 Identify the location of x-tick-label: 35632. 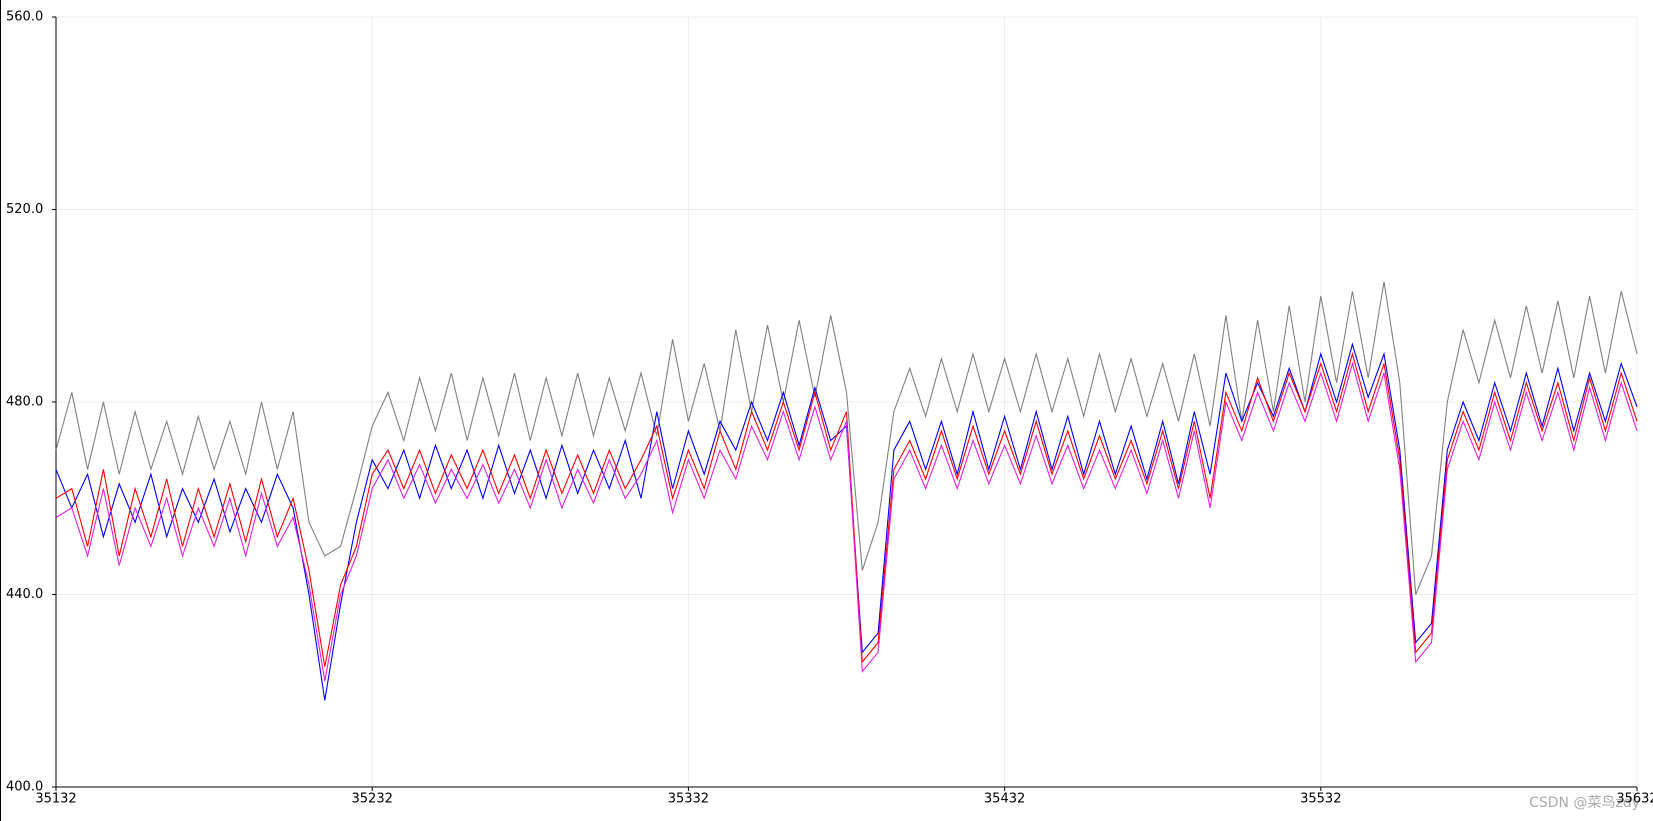
(1634, 799).